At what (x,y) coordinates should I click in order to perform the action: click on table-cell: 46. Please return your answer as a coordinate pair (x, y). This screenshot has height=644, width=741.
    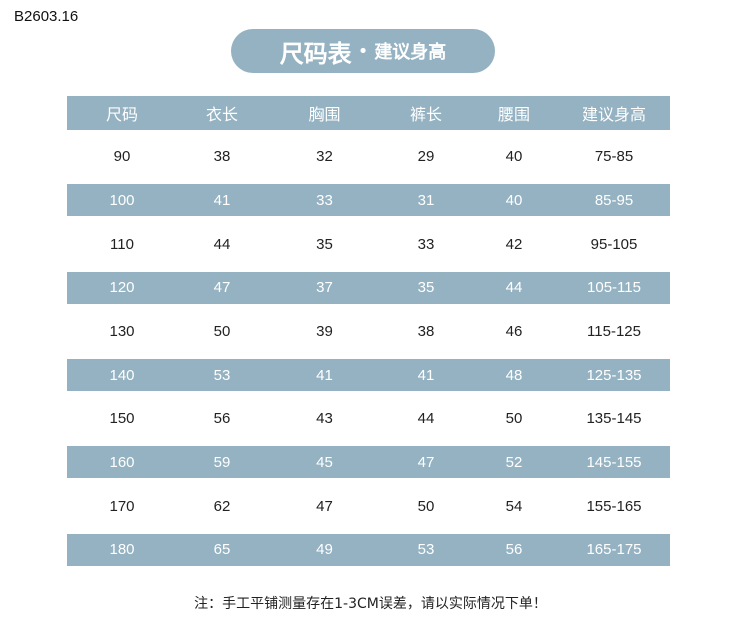
    Looking at the image, I should click on (514, 331).